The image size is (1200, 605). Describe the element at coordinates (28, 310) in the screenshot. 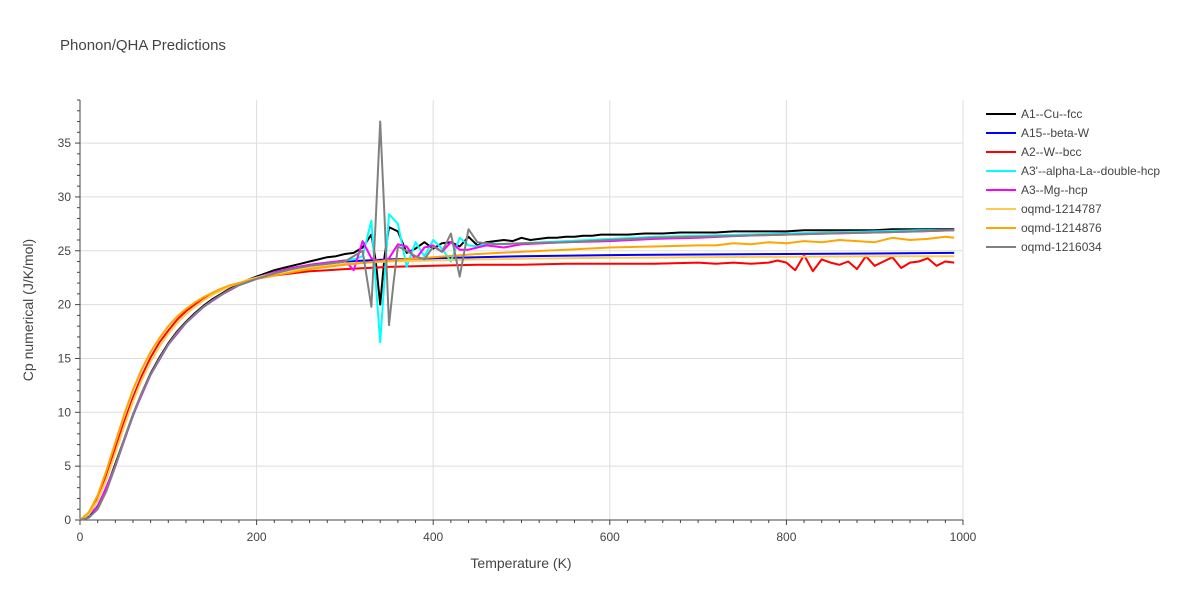

I see `y-axis-title: Cp numerical (J/K/mol)` at that location.